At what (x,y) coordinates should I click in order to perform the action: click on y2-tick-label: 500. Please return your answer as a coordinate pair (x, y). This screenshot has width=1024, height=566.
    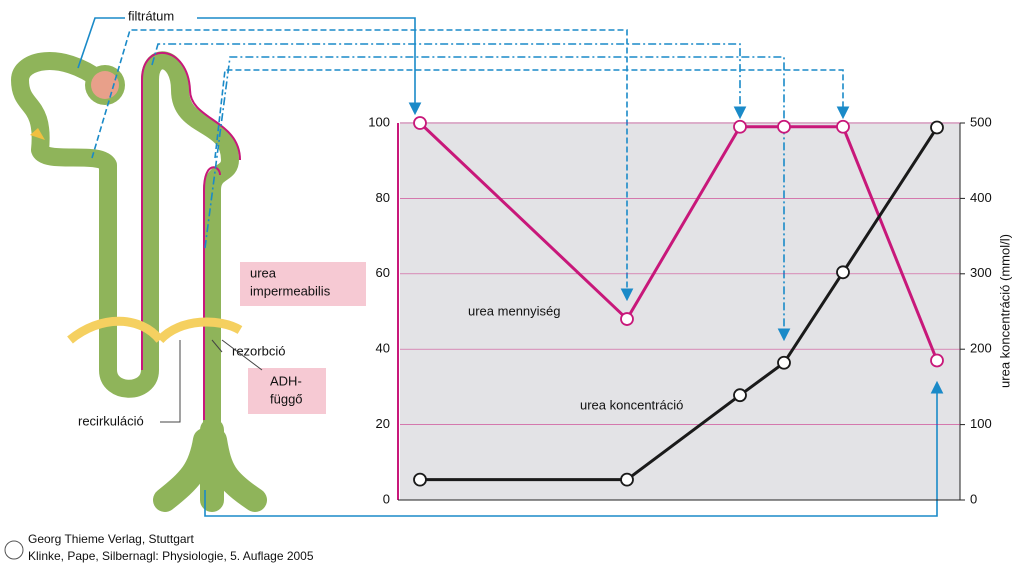
    Looking at the image, I should click on (981, 121).